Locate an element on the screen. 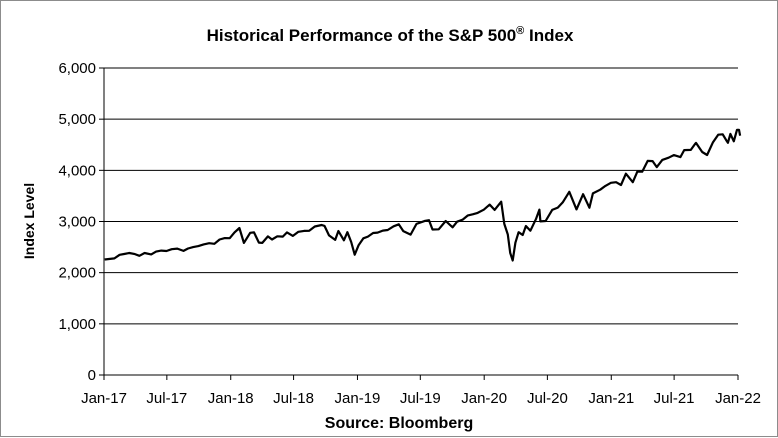 This screenshot has height=438, width=778. y-tick-label: 1,000 is located at coordinates (77, 324).